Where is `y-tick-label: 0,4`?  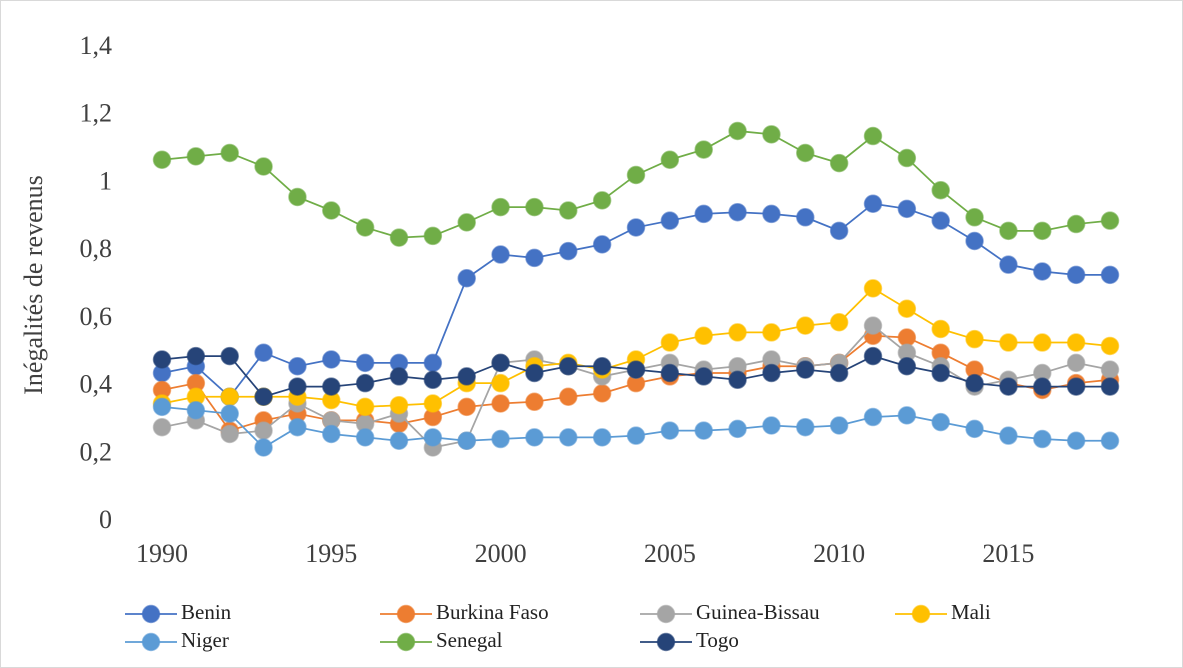
y-tick-label: 0,4 is located at coordinates (96, 384).